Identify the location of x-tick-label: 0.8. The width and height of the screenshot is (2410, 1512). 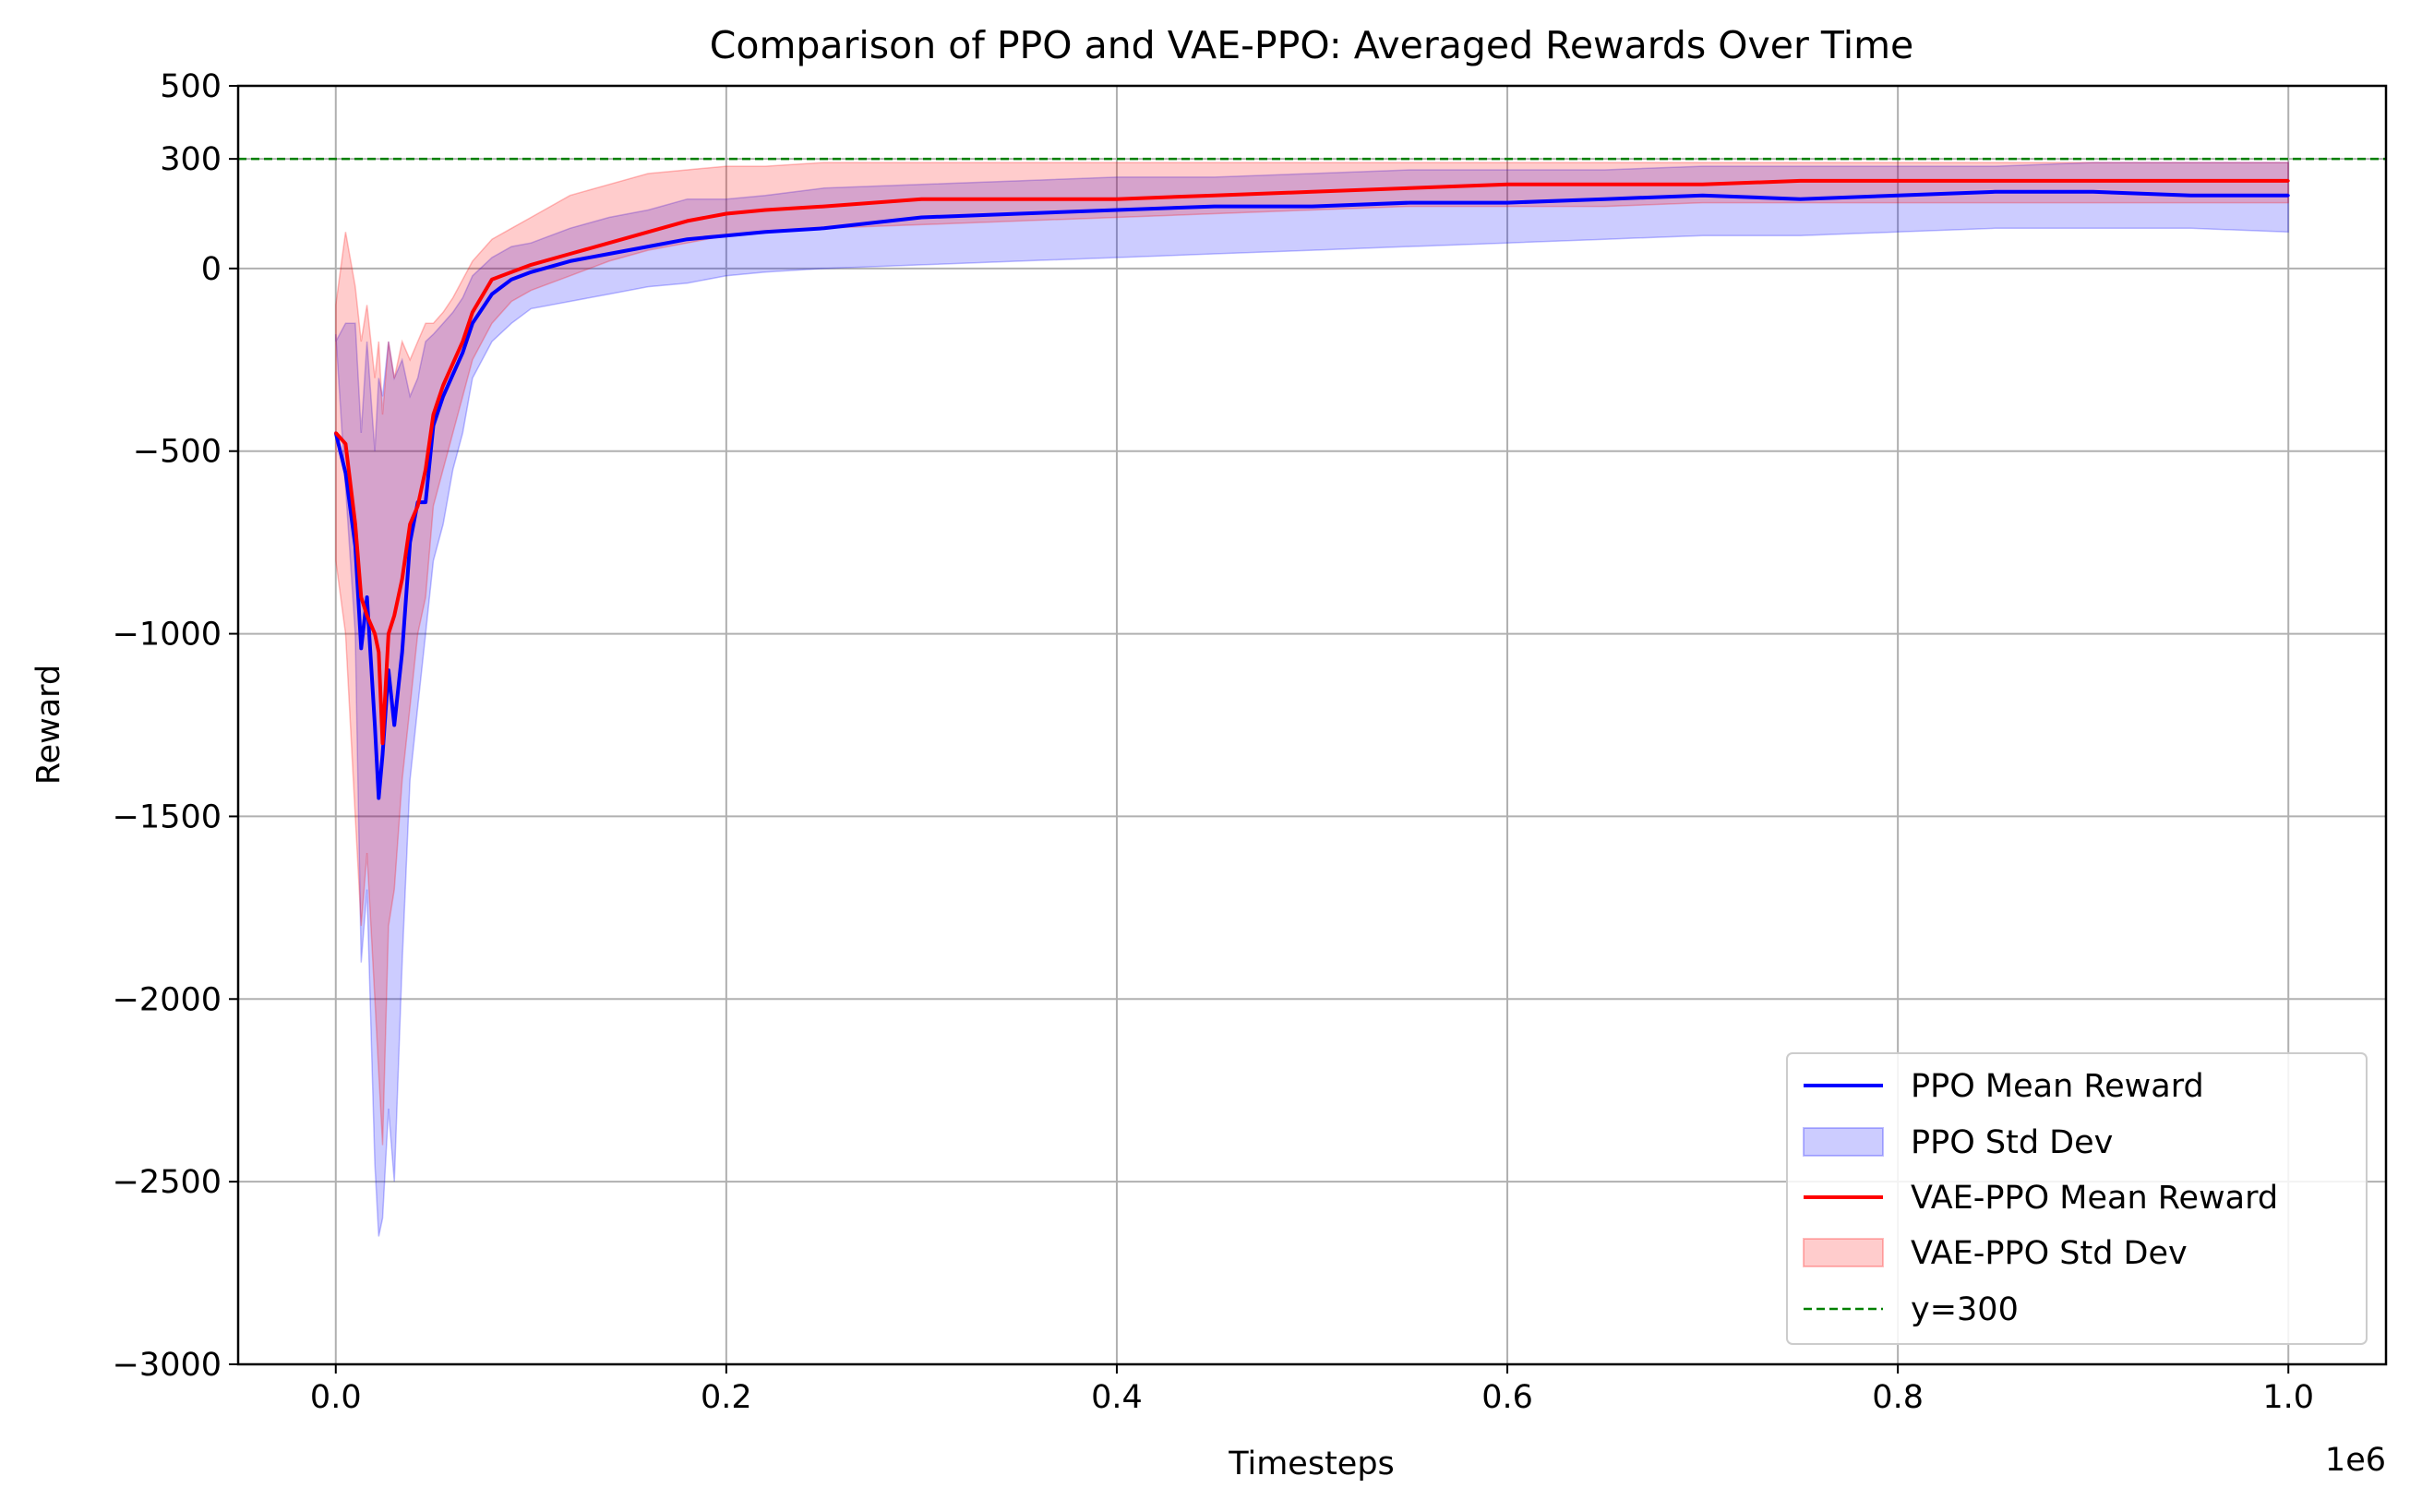
(1898, 1397).